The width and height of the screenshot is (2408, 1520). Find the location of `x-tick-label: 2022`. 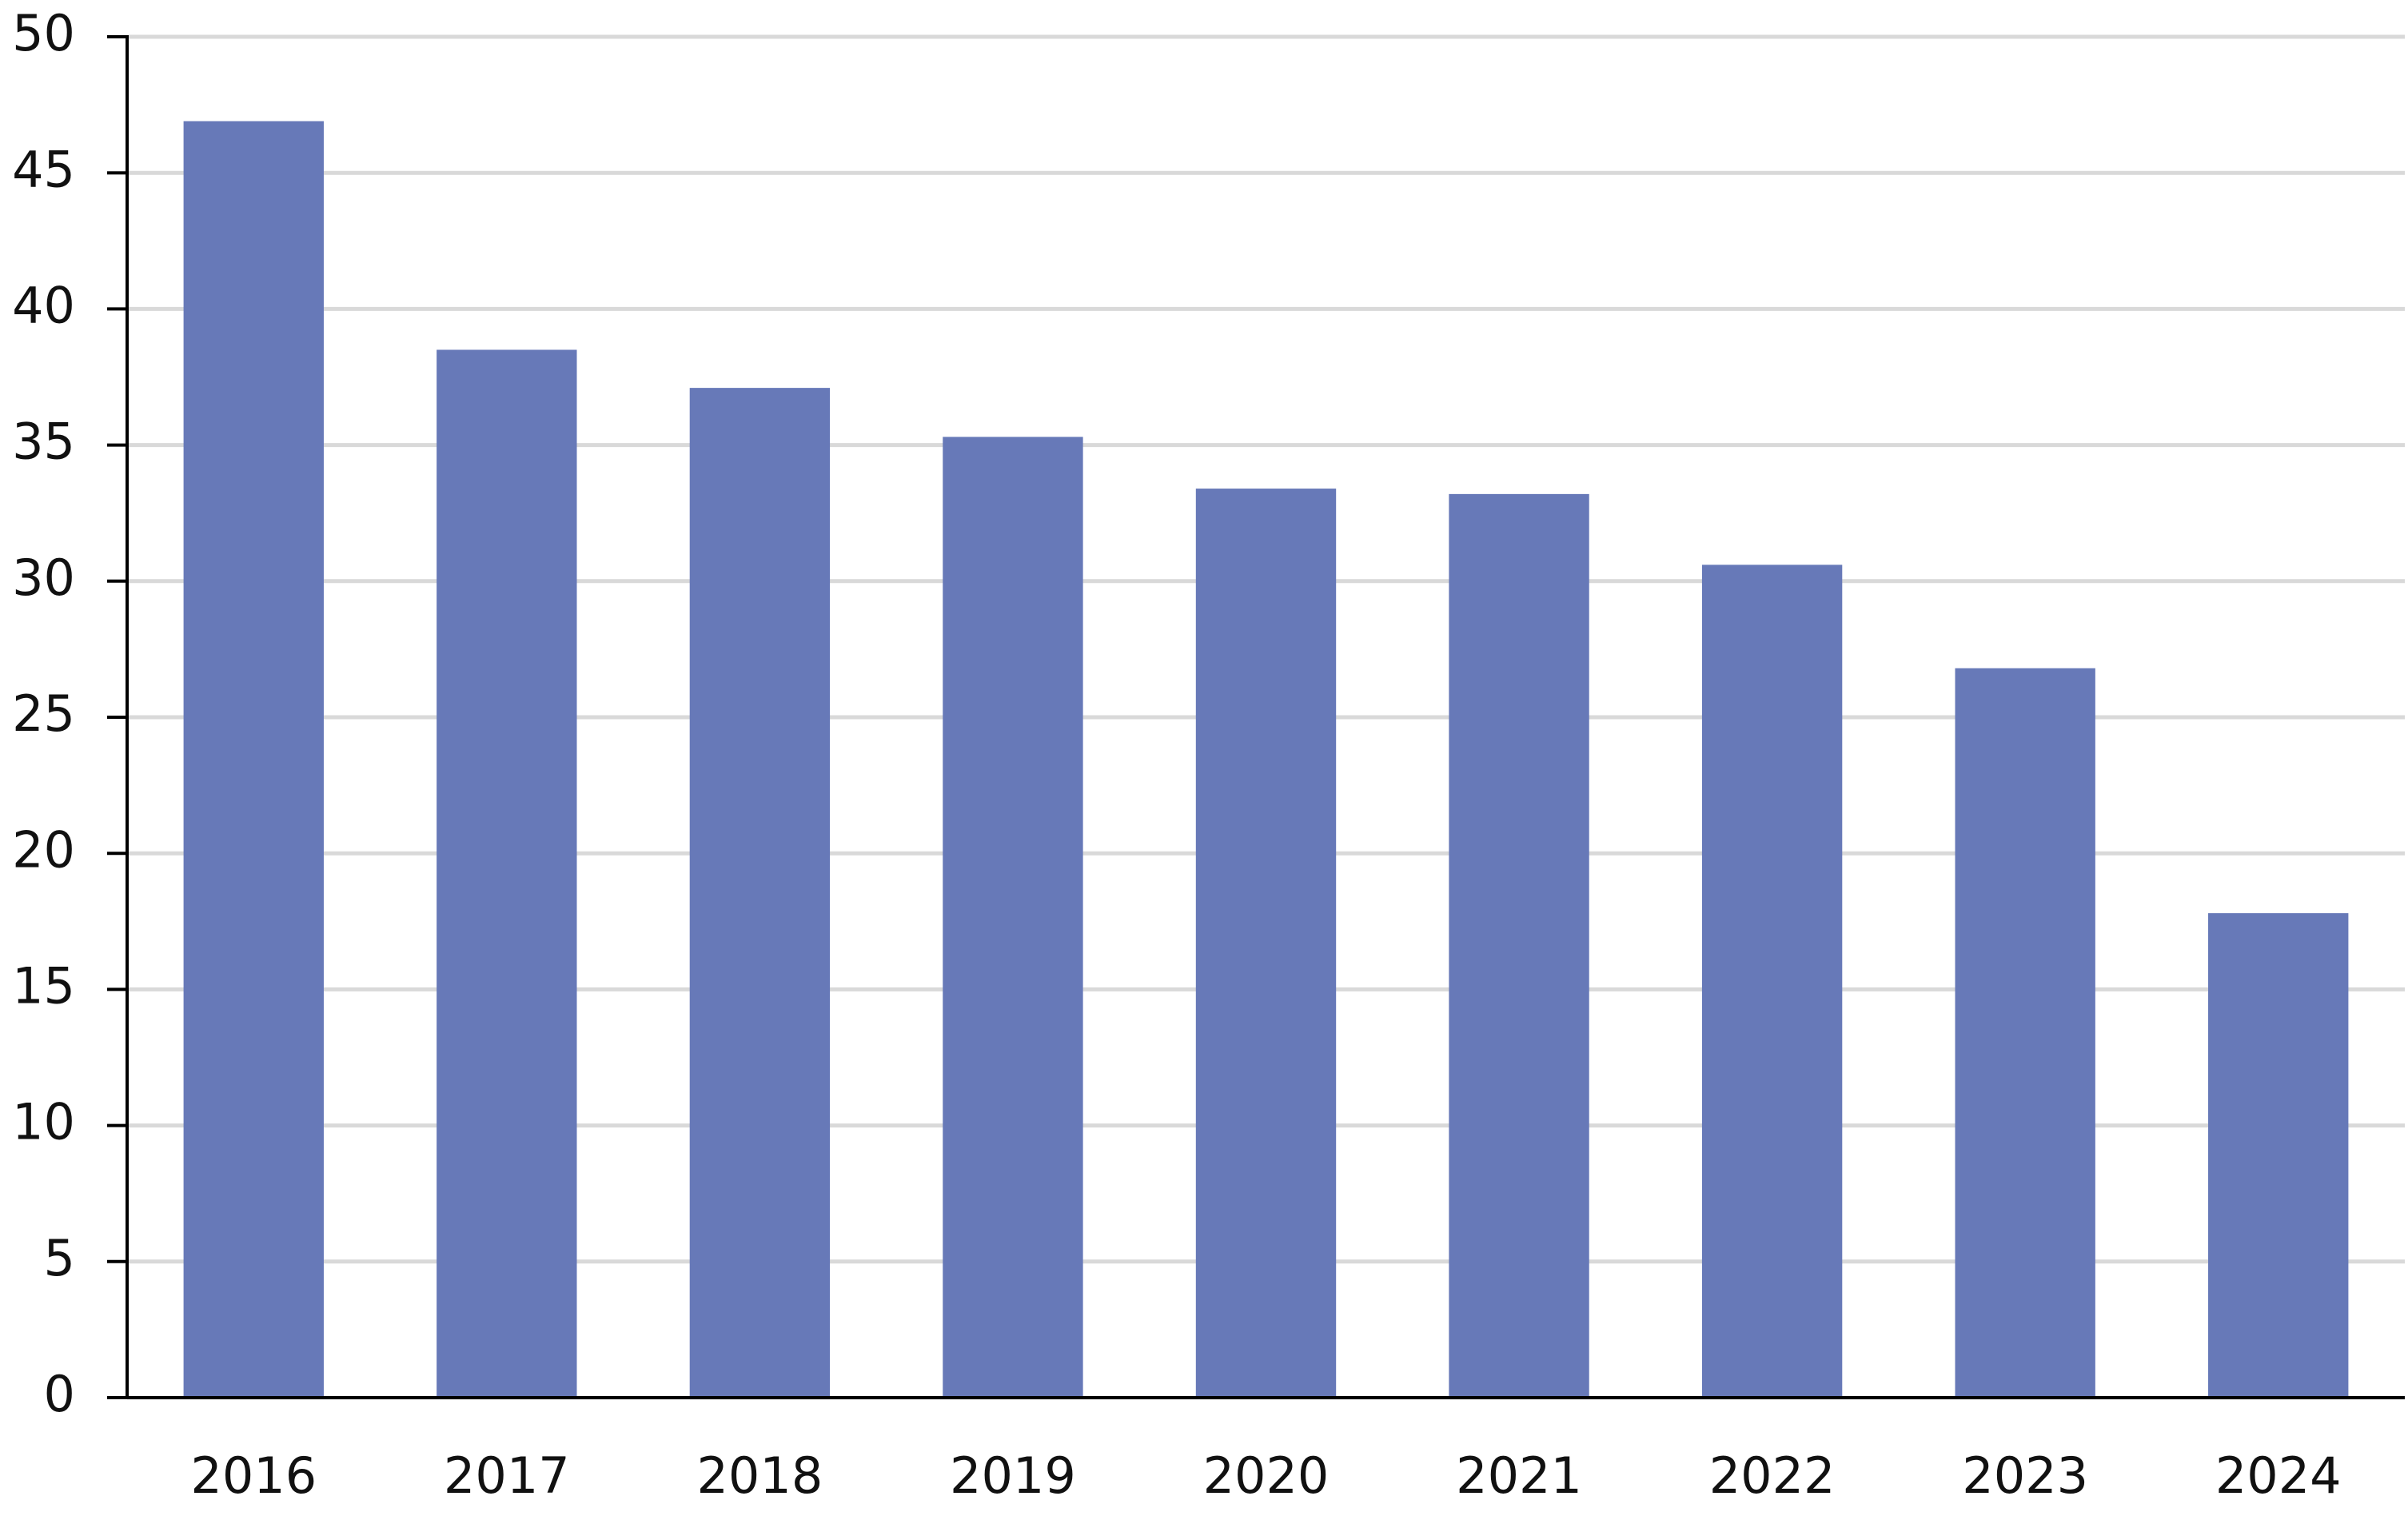

x-tick-label: 2022 is located at coordinates (1772, 1475).